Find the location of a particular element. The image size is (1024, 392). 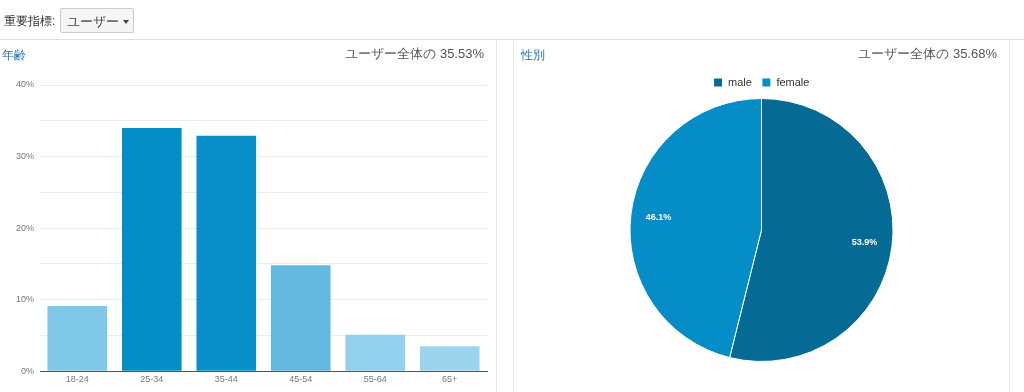

x-tick-label: 18-24 is located at coordinates (77, 379).